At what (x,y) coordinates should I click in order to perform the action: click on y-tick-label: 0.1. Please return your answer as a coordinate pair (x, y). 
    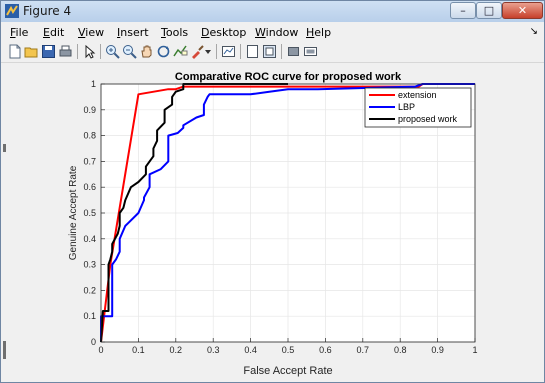
    Looking at the image, I should click on (89, 316).